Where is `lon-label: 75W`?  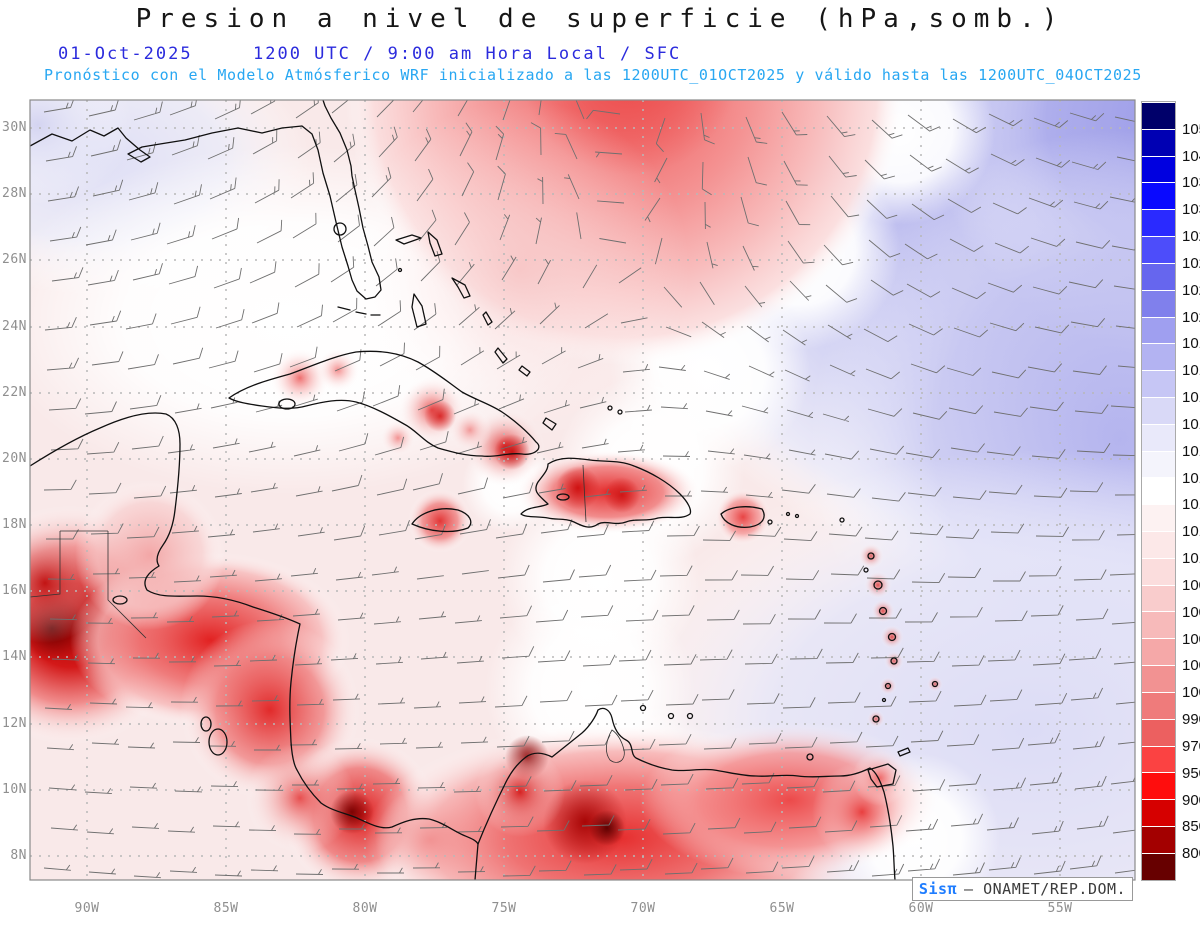
lon-label: 75W is located at coordinates (504, 908).